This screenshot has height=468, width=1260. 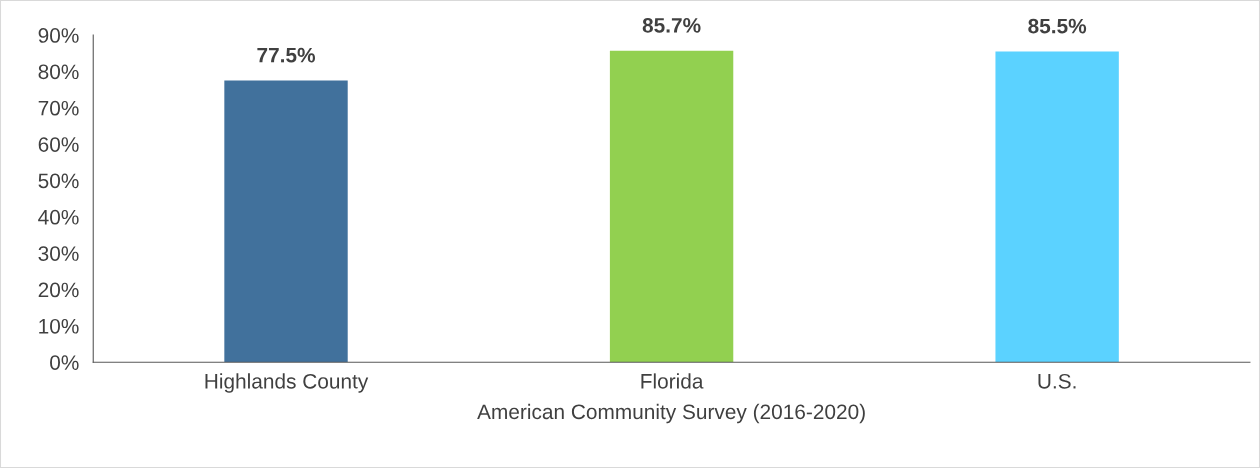 I want to click on y-tick-label: 40%, so click(x=58, y=217).